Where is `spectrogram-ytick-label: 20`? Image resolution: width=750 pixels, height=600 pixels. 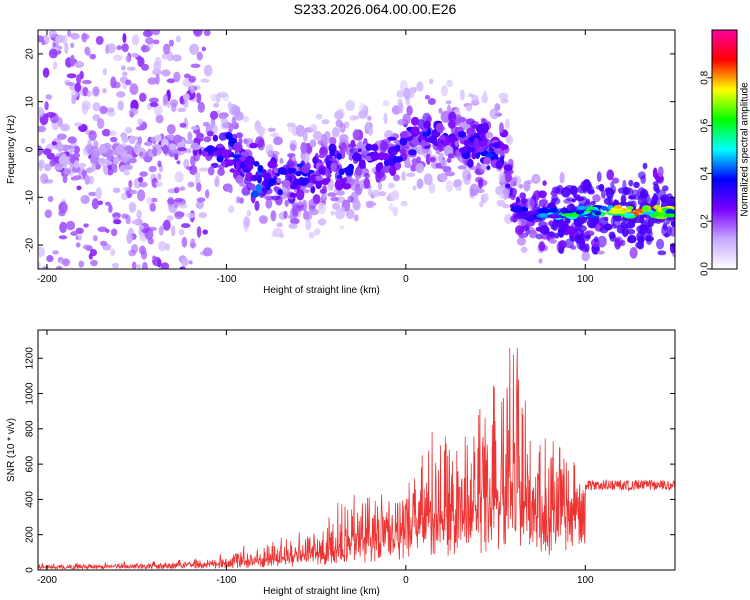
spectrogram-ytick-label: 20 is located at coordinates (30, 54).